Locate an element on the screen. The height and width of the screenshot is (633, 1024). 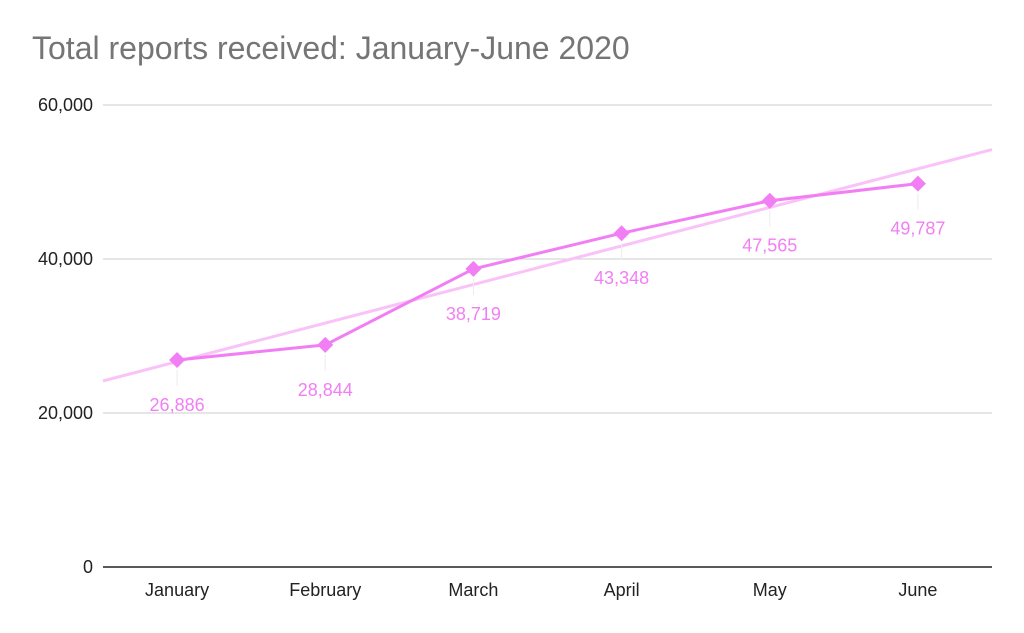
y-tick-label: 0 is located at coordinates (88, 567).